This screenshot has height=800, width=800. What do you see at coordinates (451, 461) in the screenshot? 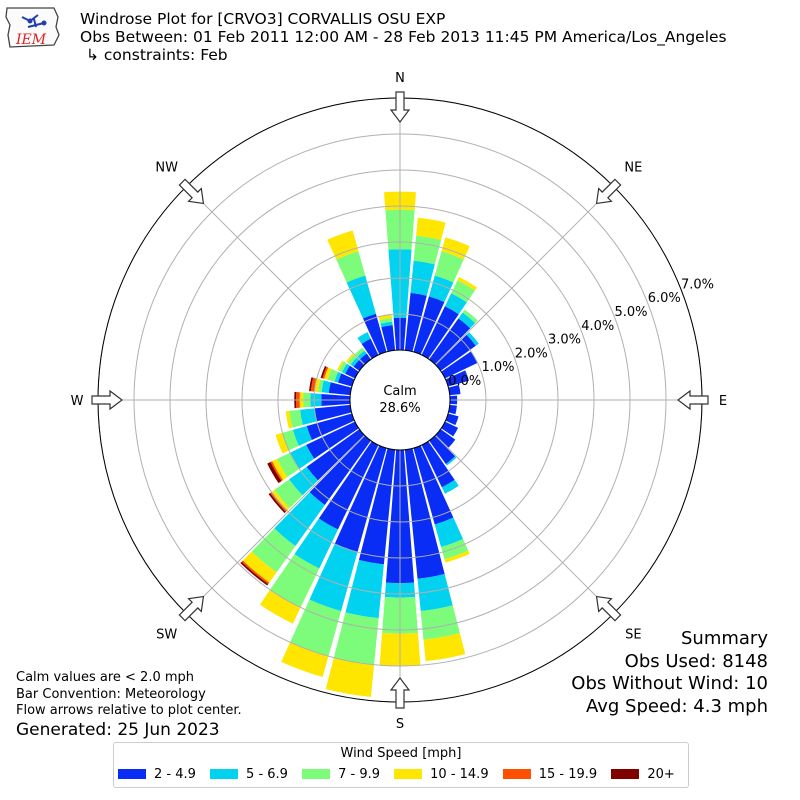
I see `windrose-bar-140-bin1` at bounding box center [451, 461].